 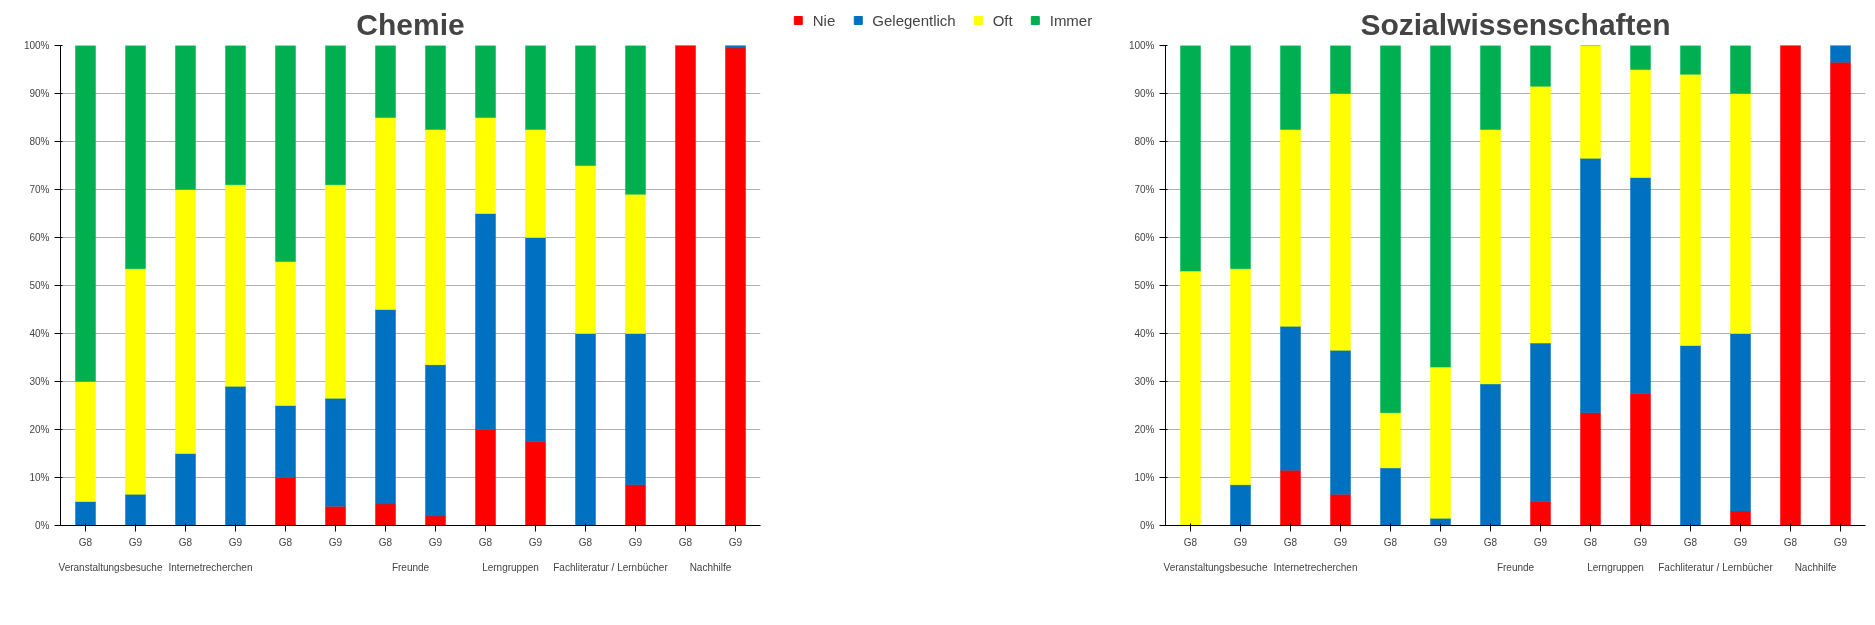 I want to click on chart-title: Chemie, so click(x=410, y=24).